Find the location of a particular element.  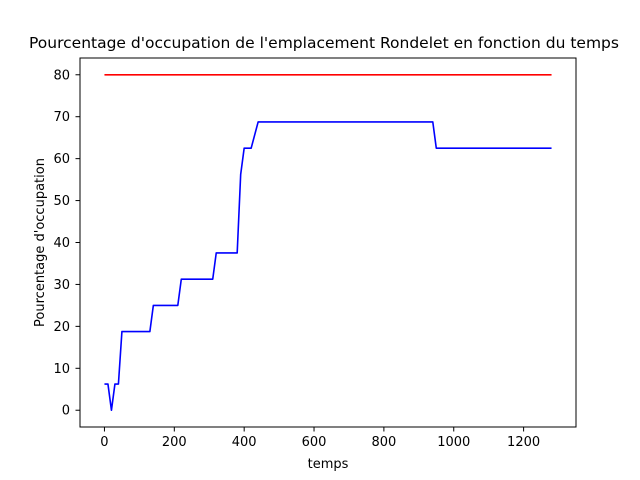

y-tick-label: 70 is located at coordinates (61, 117).